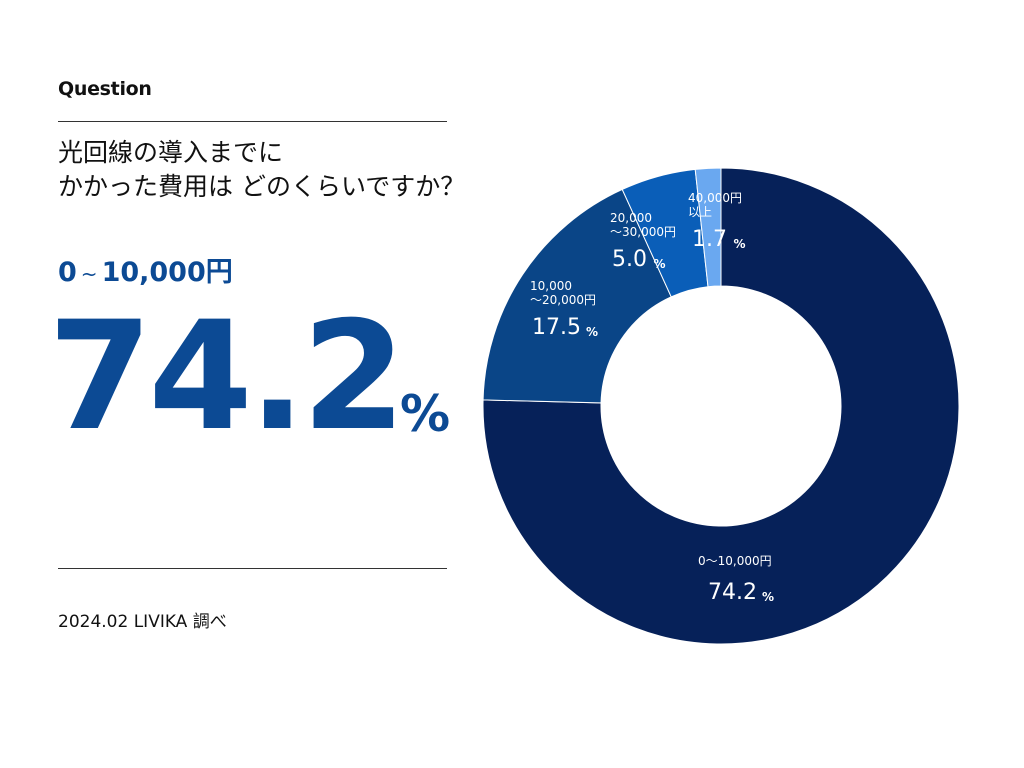 Image resolution: width=1024 pixels, height=768 pixels. What do you see at coordinates (660, 264) in the screenshot?
I see `slice-unit-2: %` at bounding box center [660, 264].